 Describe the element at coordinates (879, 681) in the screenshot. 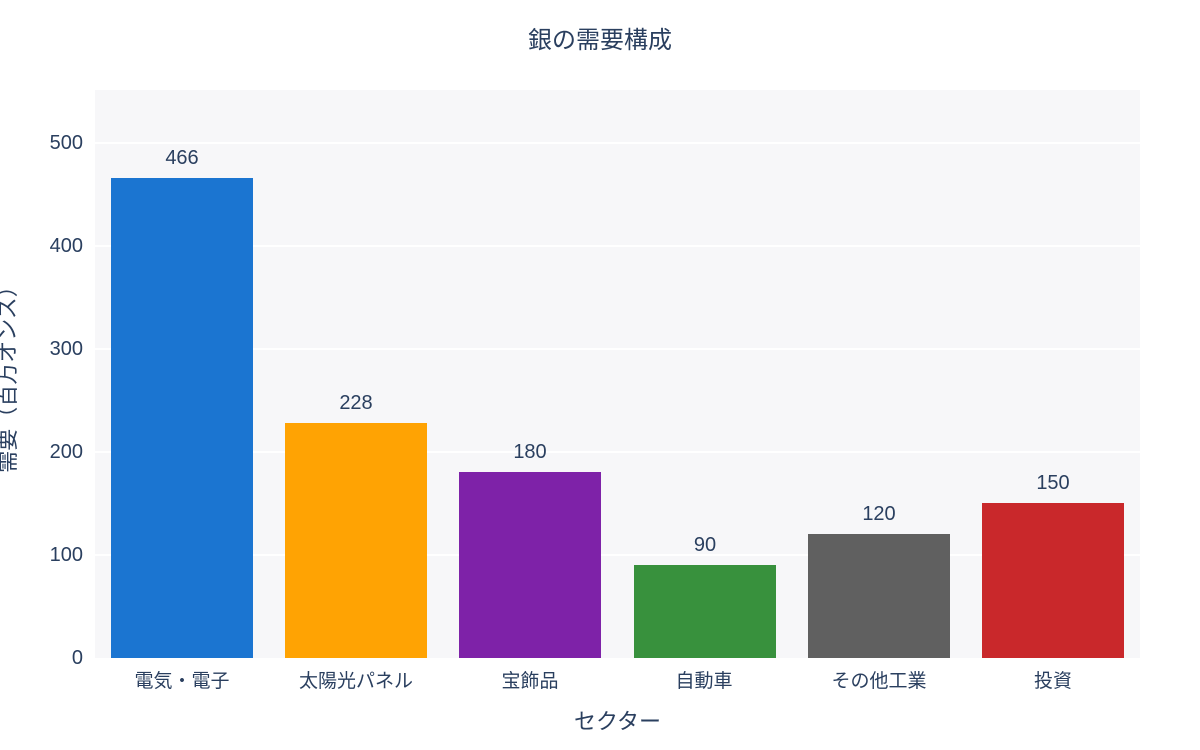

I see `x-category-label-その他工業: その他工業` at that location.